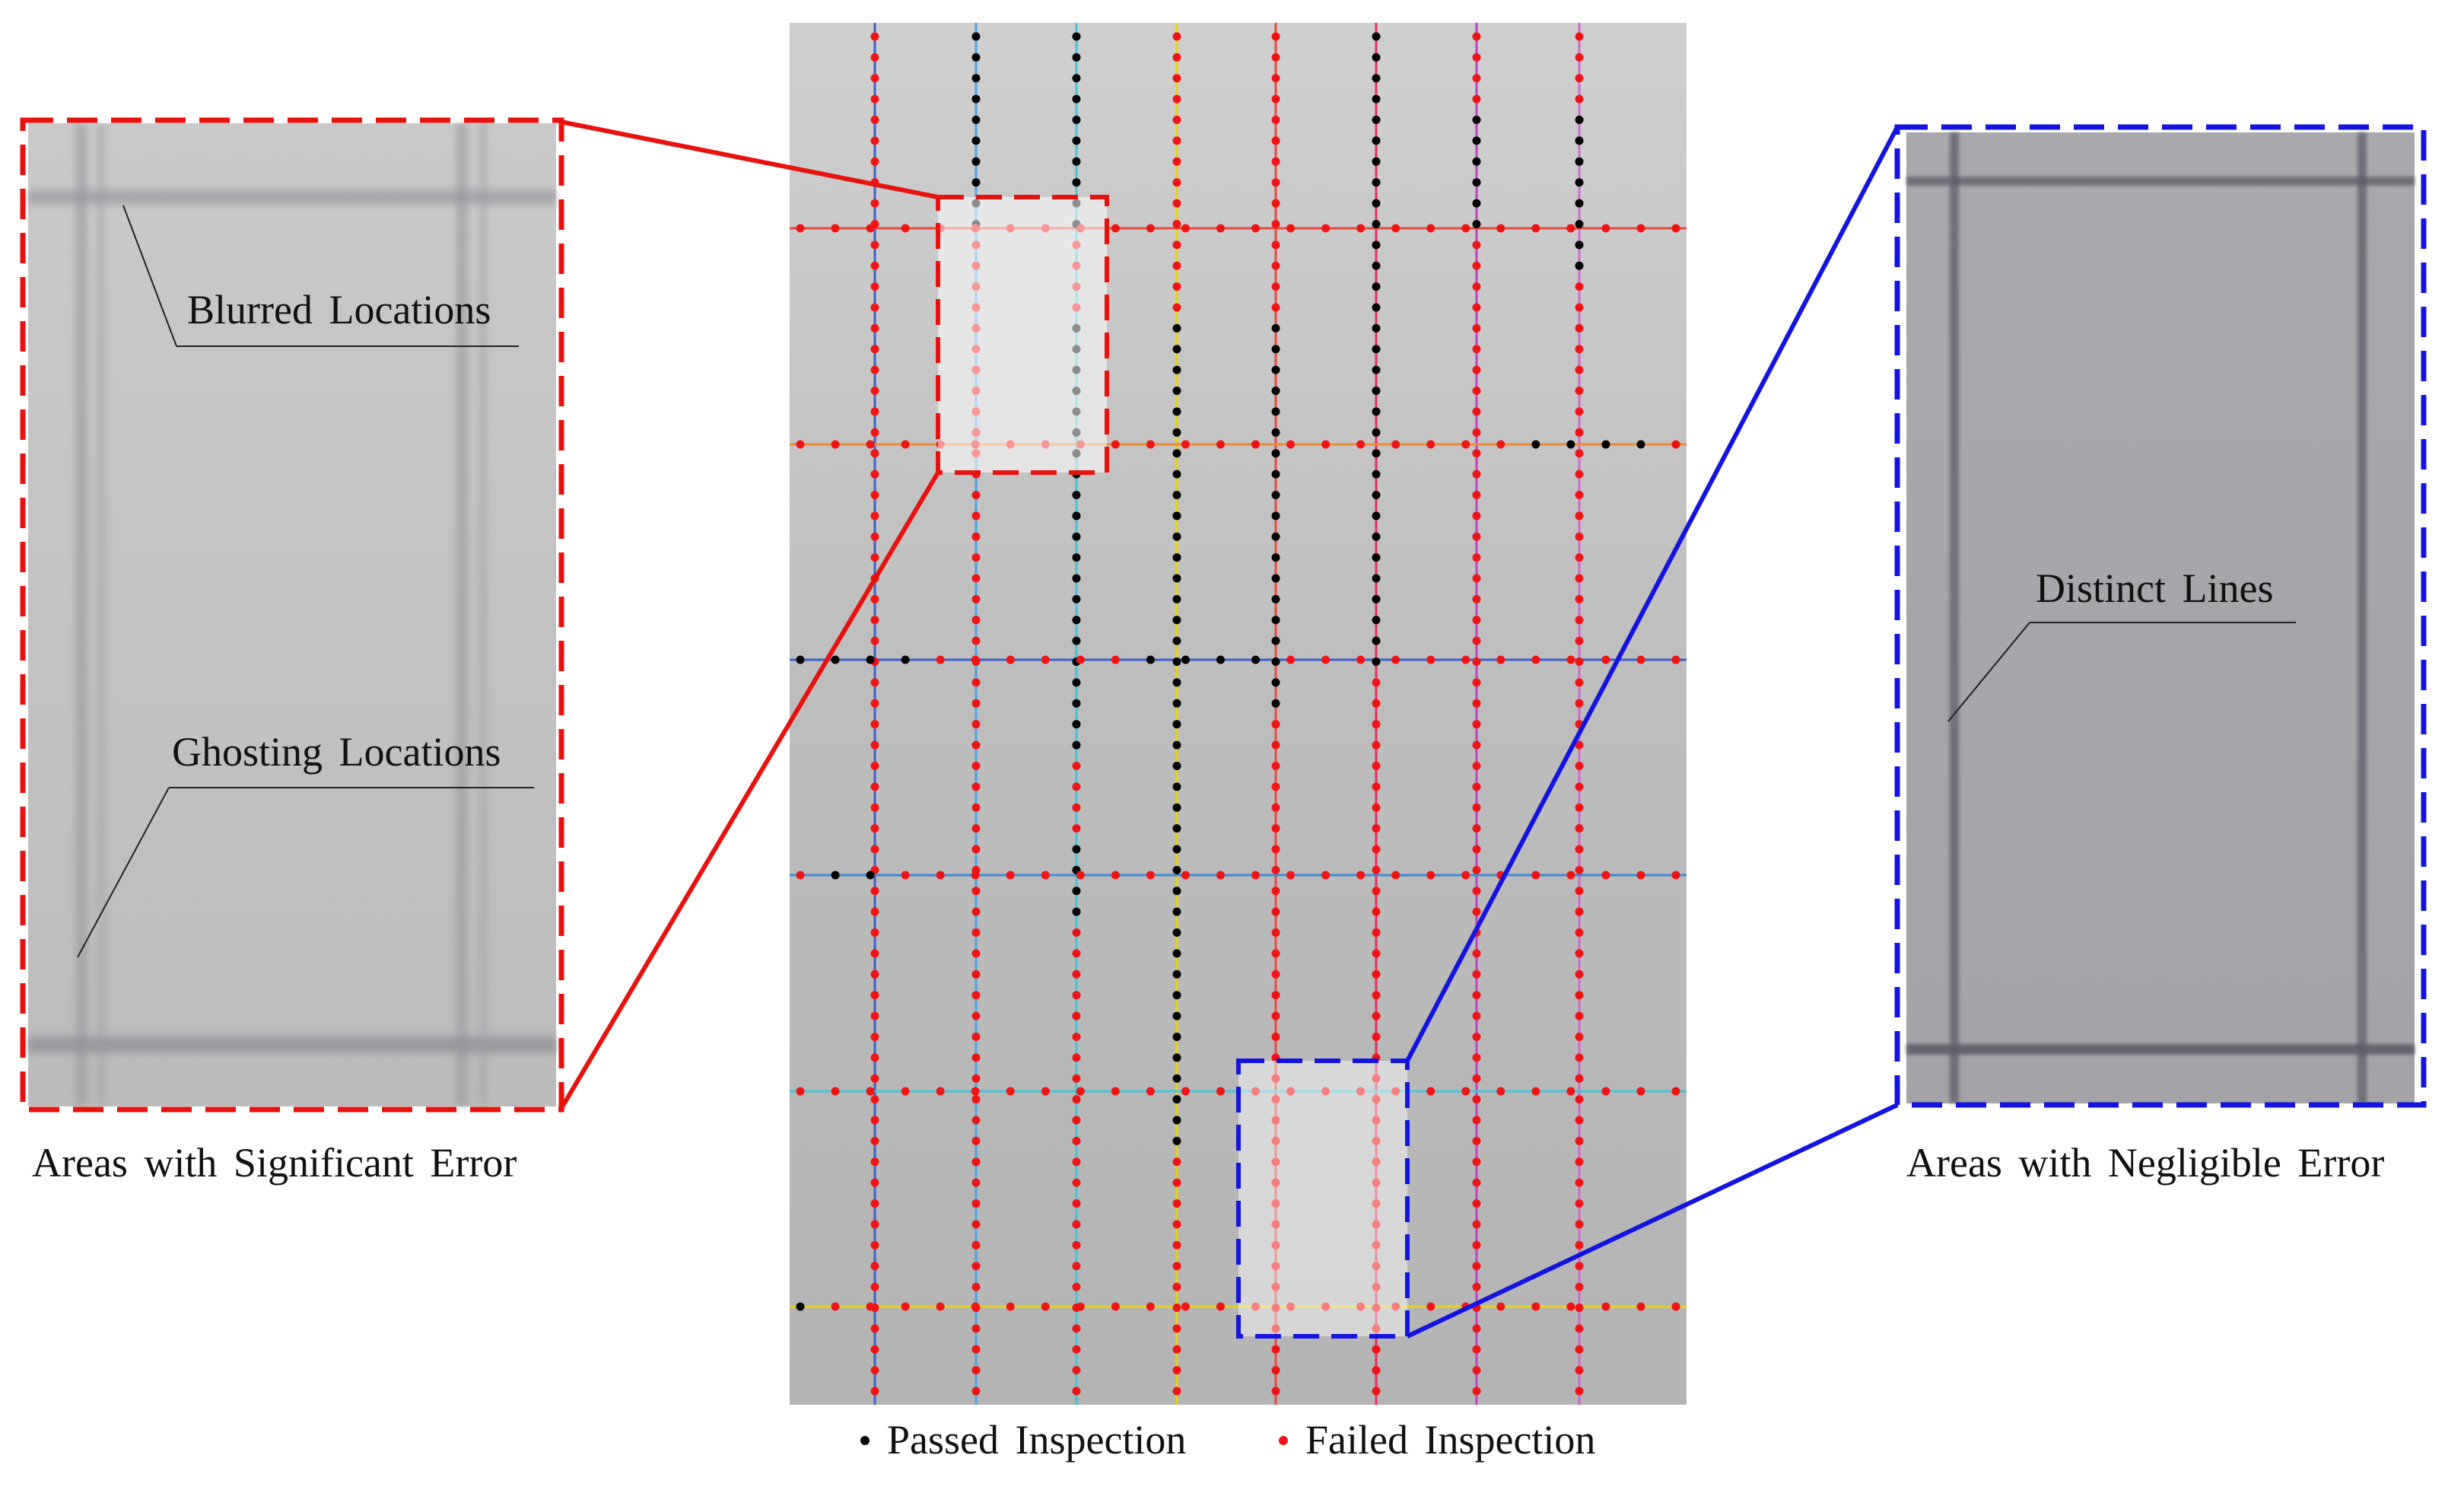 Image resolution: width=2464 pixels, height=1490 pixels. What do you see at coordinates (2160, 617) in the screenshot?
I see `zoom-negligible-distinct-lines` at bounding box center [2160, 617].